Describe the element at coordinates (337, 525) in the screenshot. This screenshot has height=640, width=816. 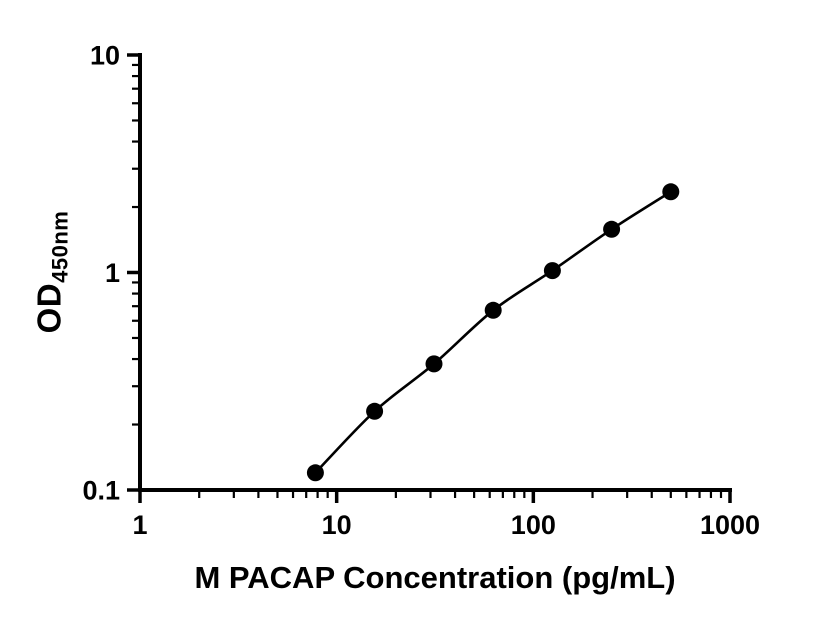
I see `x-tick-label: 10` at that location.